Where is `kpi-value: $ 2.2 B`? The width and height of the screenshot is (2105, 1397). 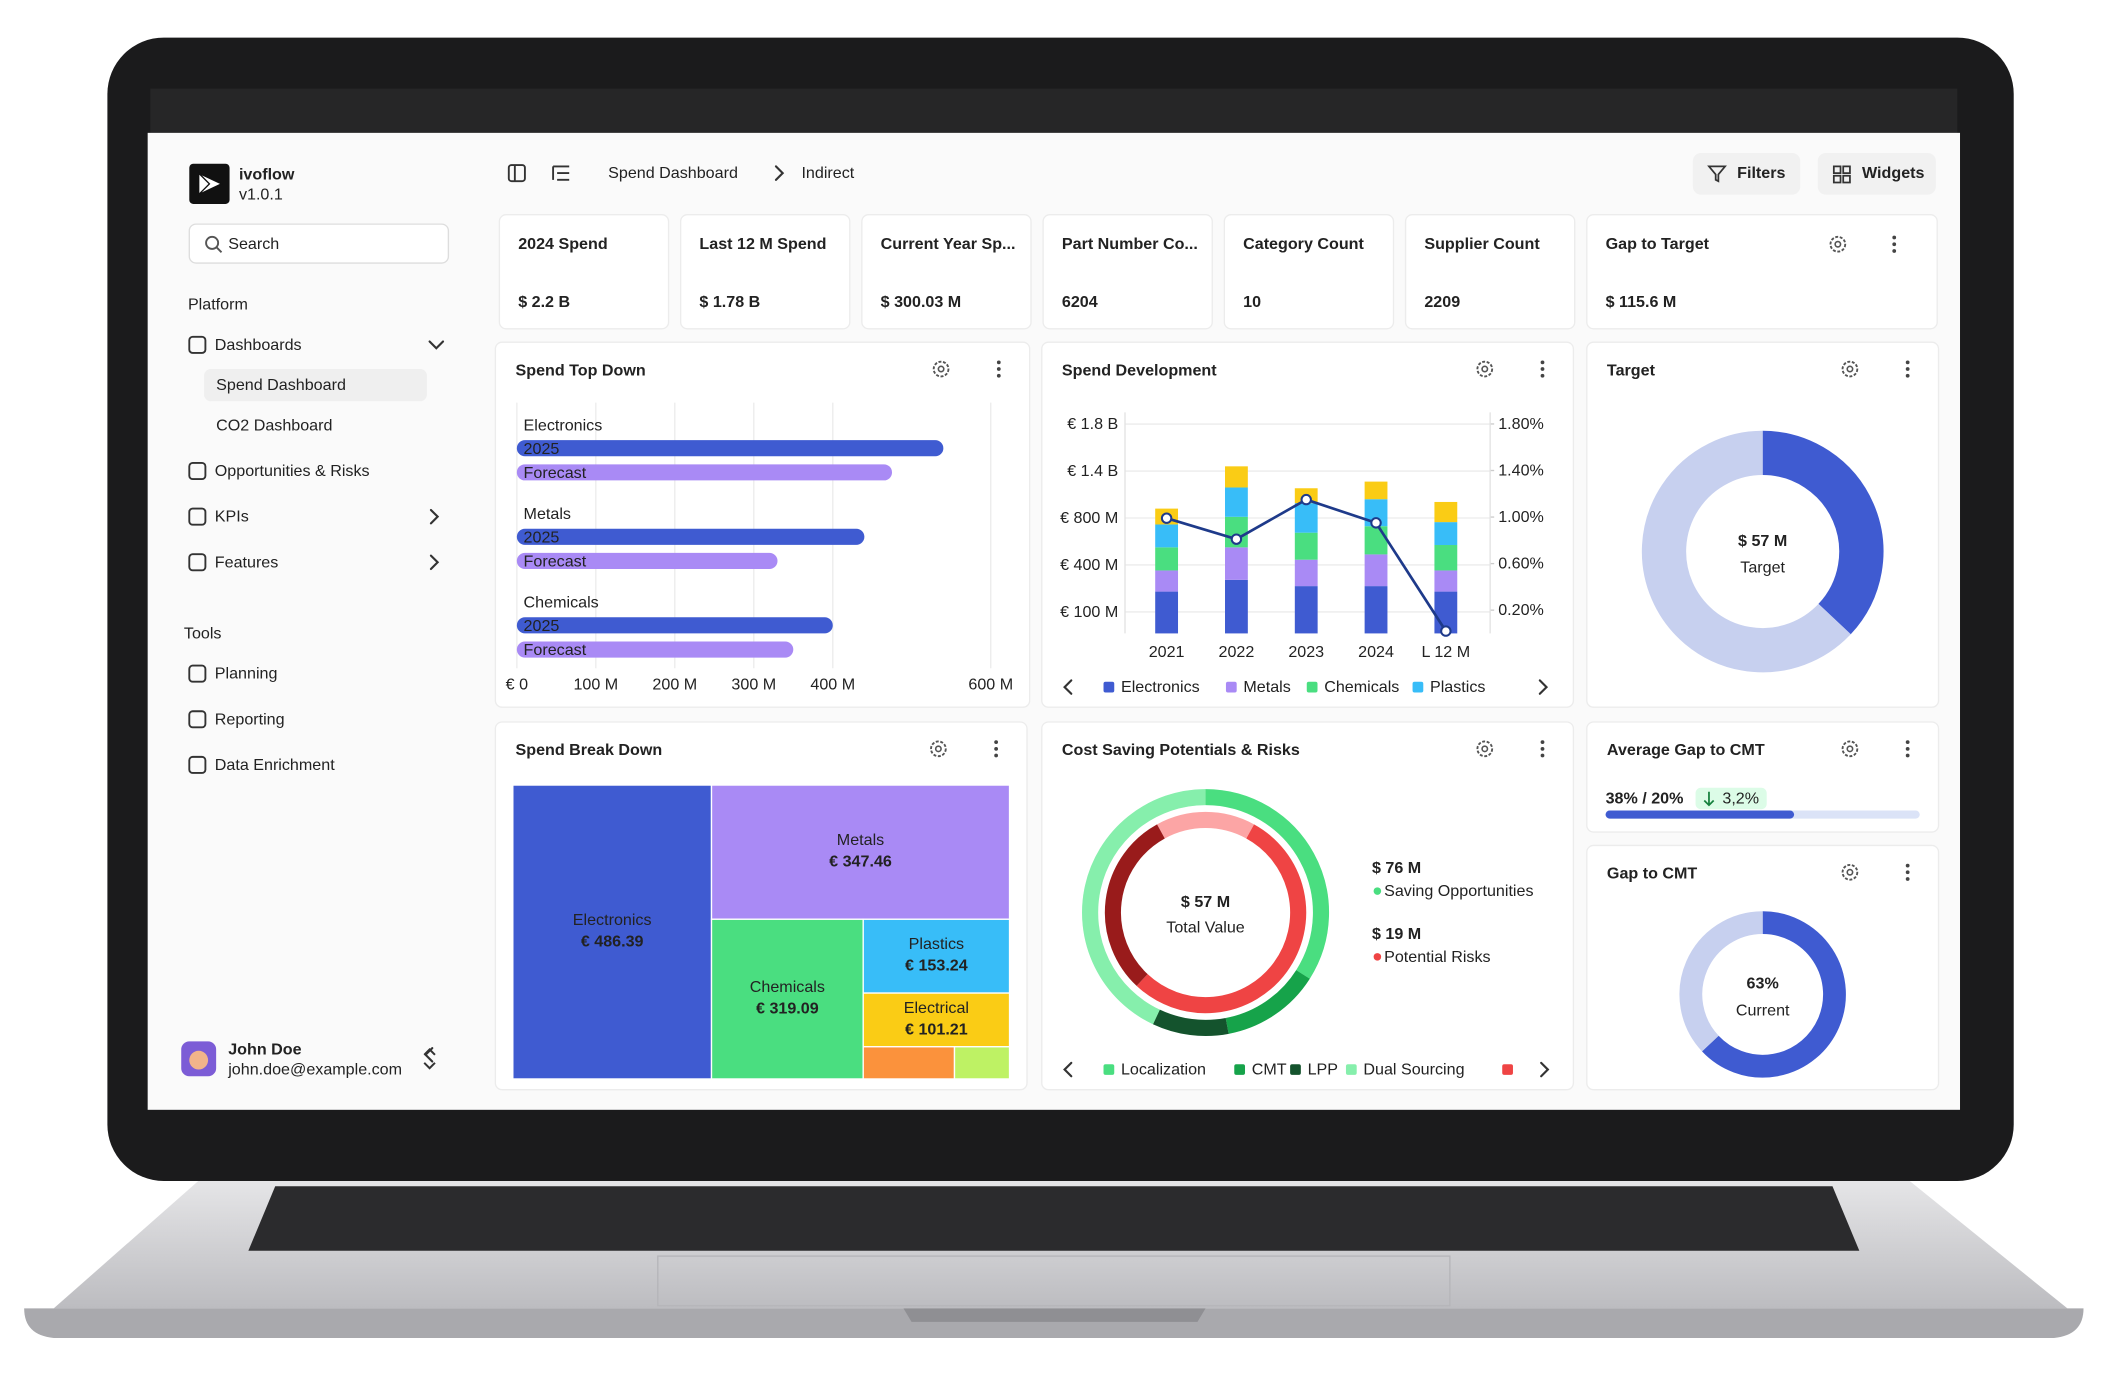 kpi-value: $ 2.2 B is located at coordinates (544, 302).